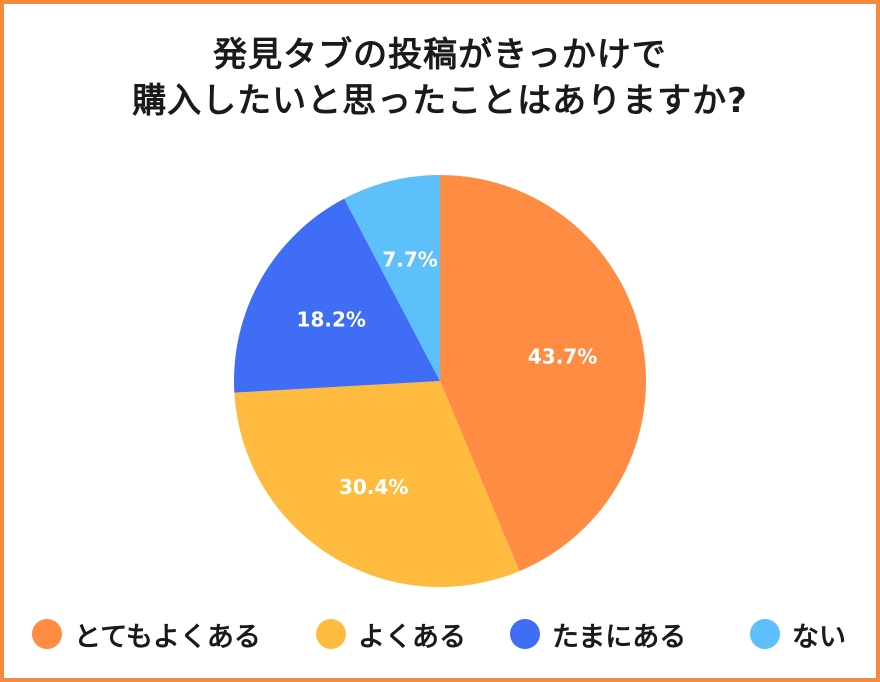 The height and width of the screenshot is (682, 880). I want to click on legend-item-totemo-yoku-aru: とてもよくある, so click(146, 634).